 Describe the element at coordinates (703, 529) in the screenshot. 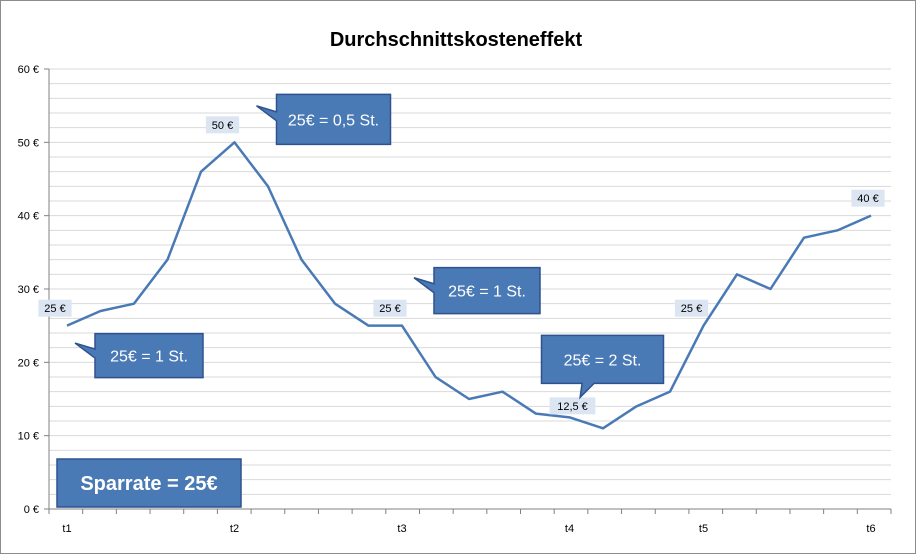

I see `x-tick-label: t5` at that location.